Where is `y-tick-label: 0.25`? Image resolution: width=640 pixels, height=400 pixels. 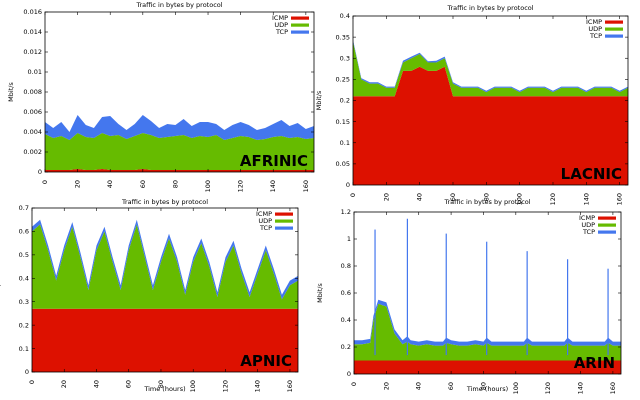
y-tick-label: 0.25 is located at coordinates (343, 80).